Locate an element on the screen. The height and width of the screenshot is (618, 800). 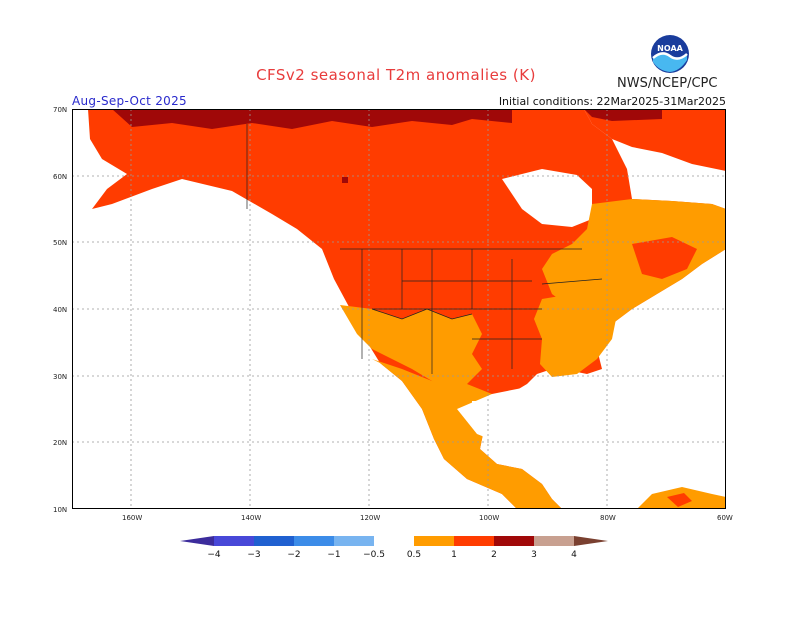
initial-conditions: Initial conditions: 22Mar2025-31Mar2025 is located at coordinates (612, 101).